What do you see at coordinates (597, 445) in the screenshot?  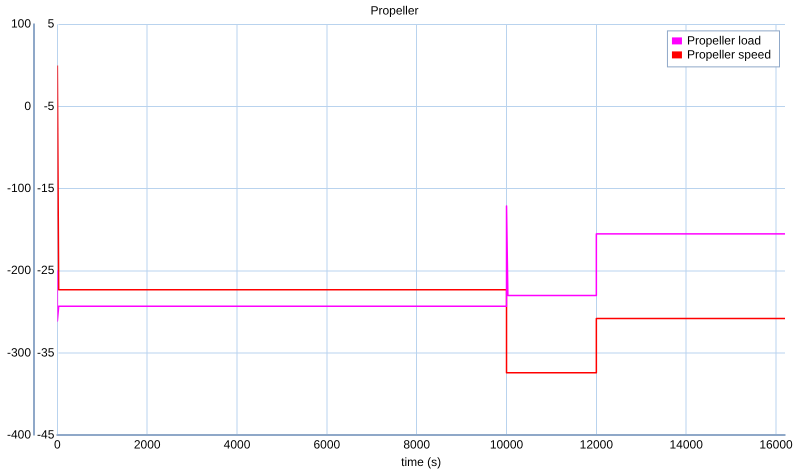 I see `x-tick-label: 12000` at bounding box center [597, 445].